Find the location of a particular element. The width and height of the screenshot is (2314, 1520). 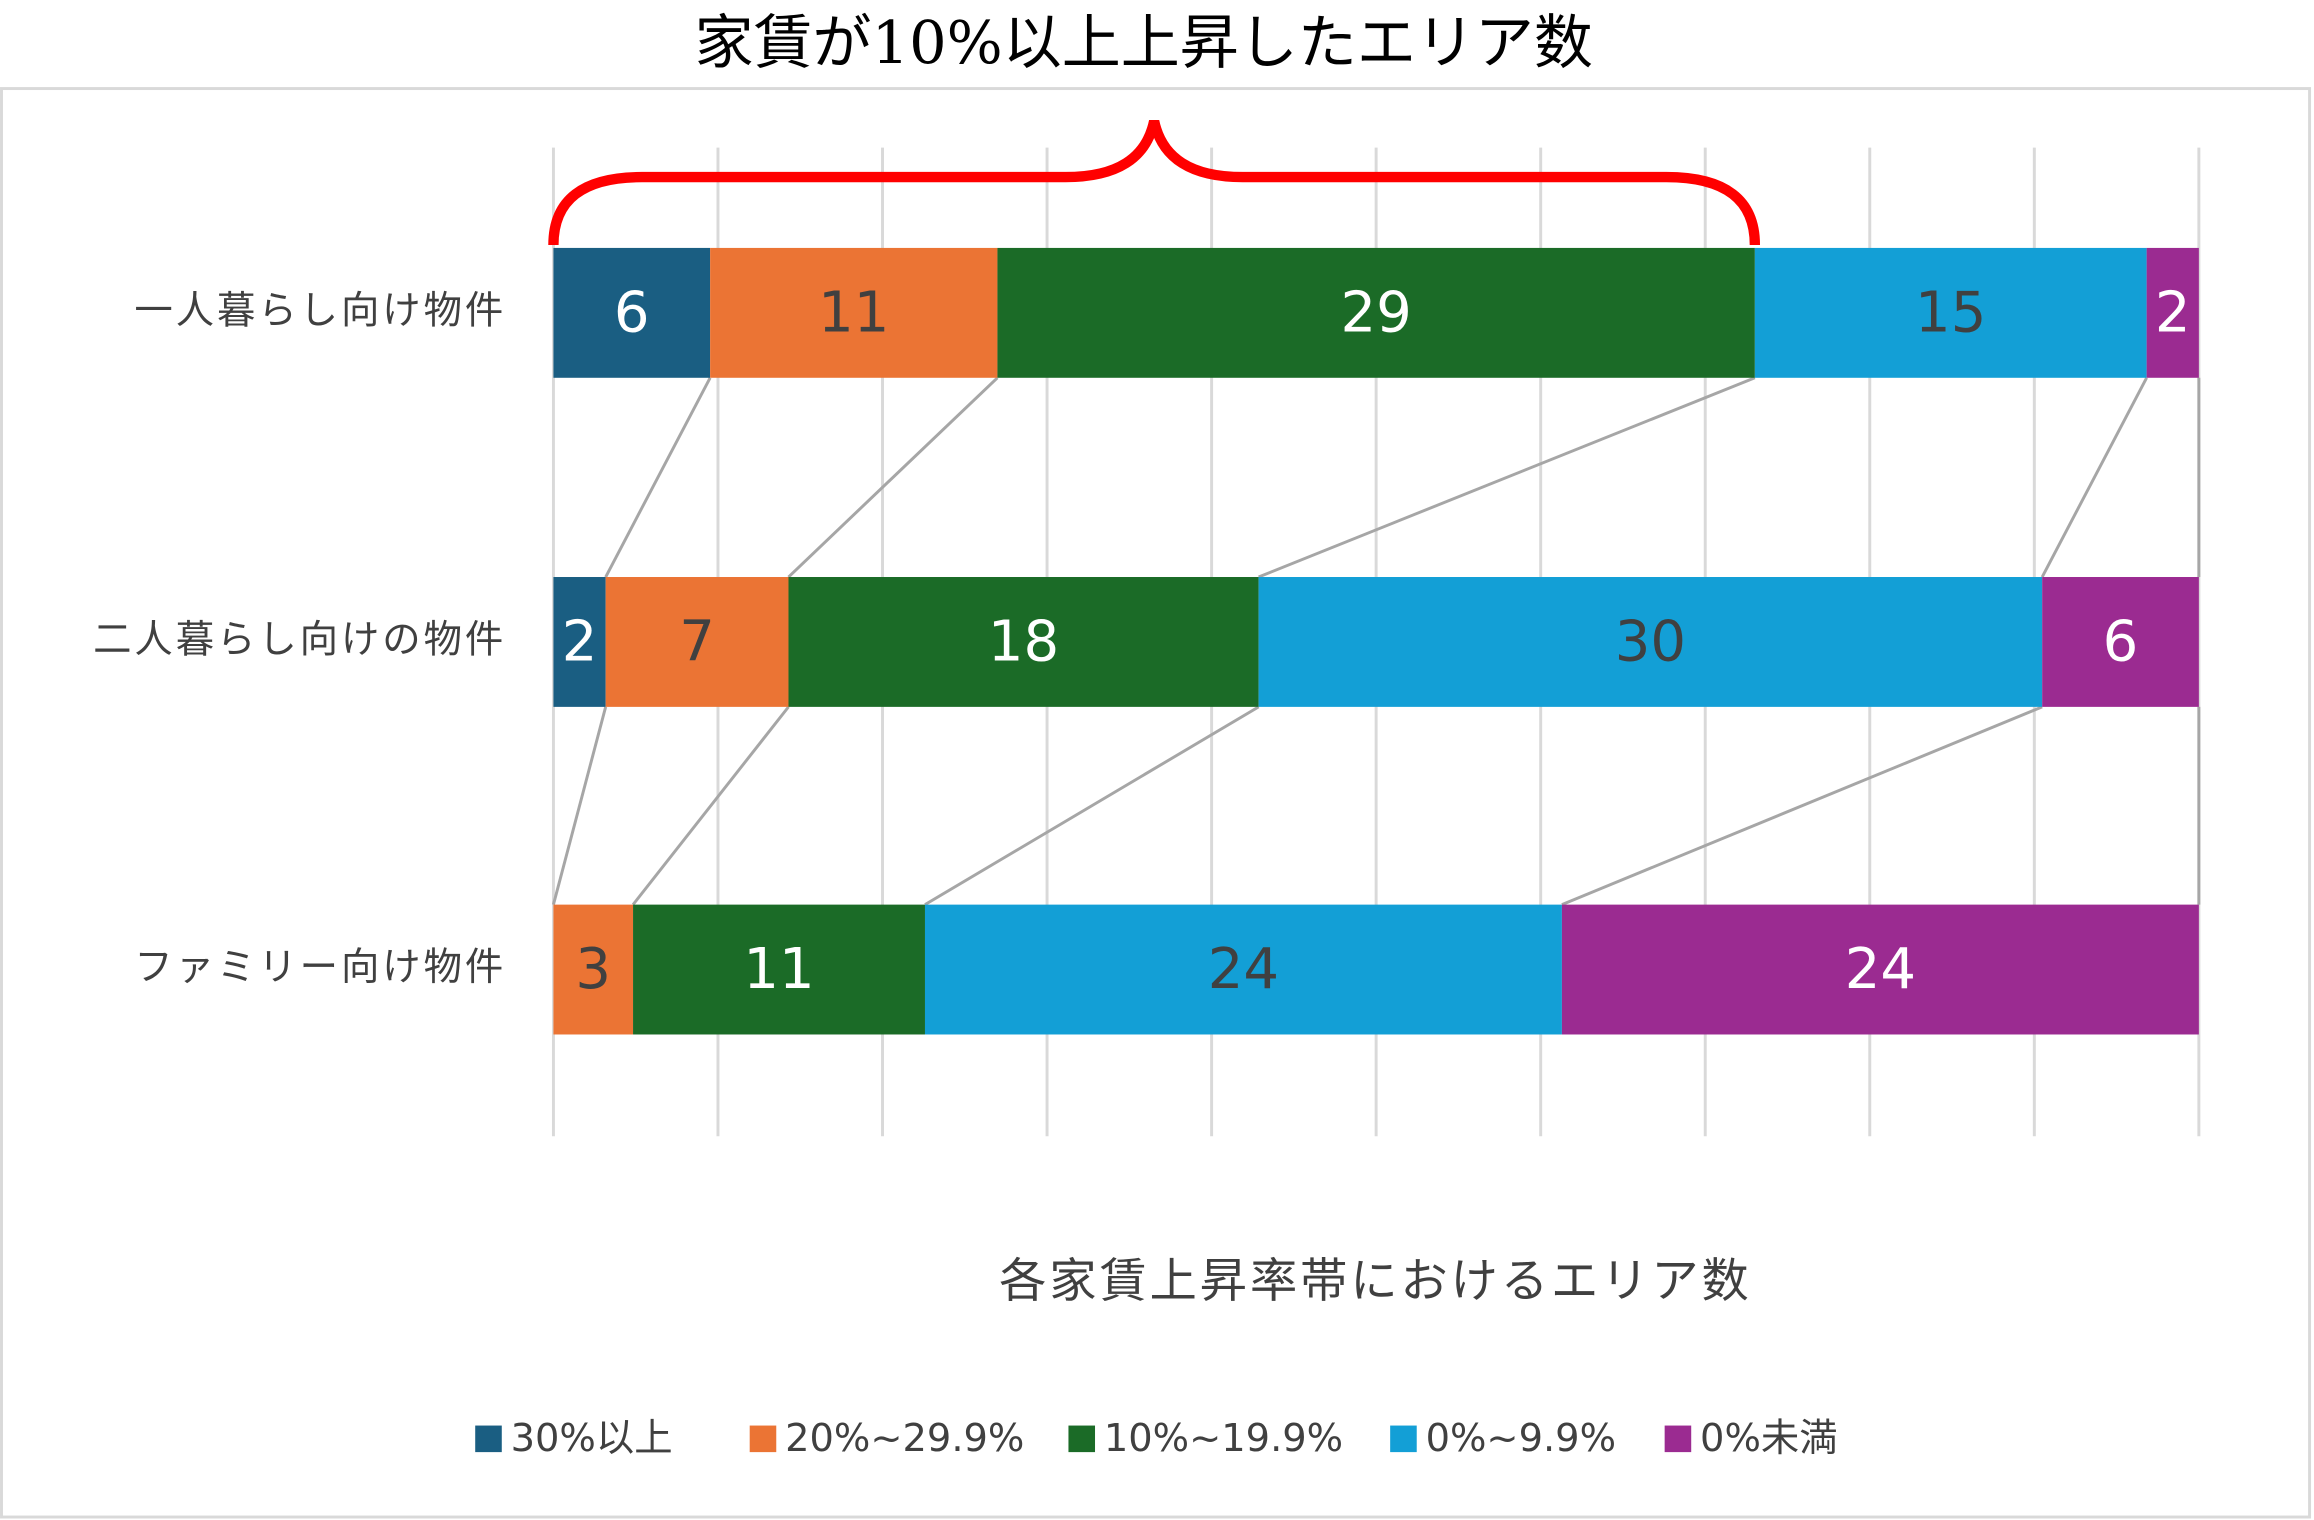

y-tick-label: ファミリー向け物件 is located at coordinates (320, 967).